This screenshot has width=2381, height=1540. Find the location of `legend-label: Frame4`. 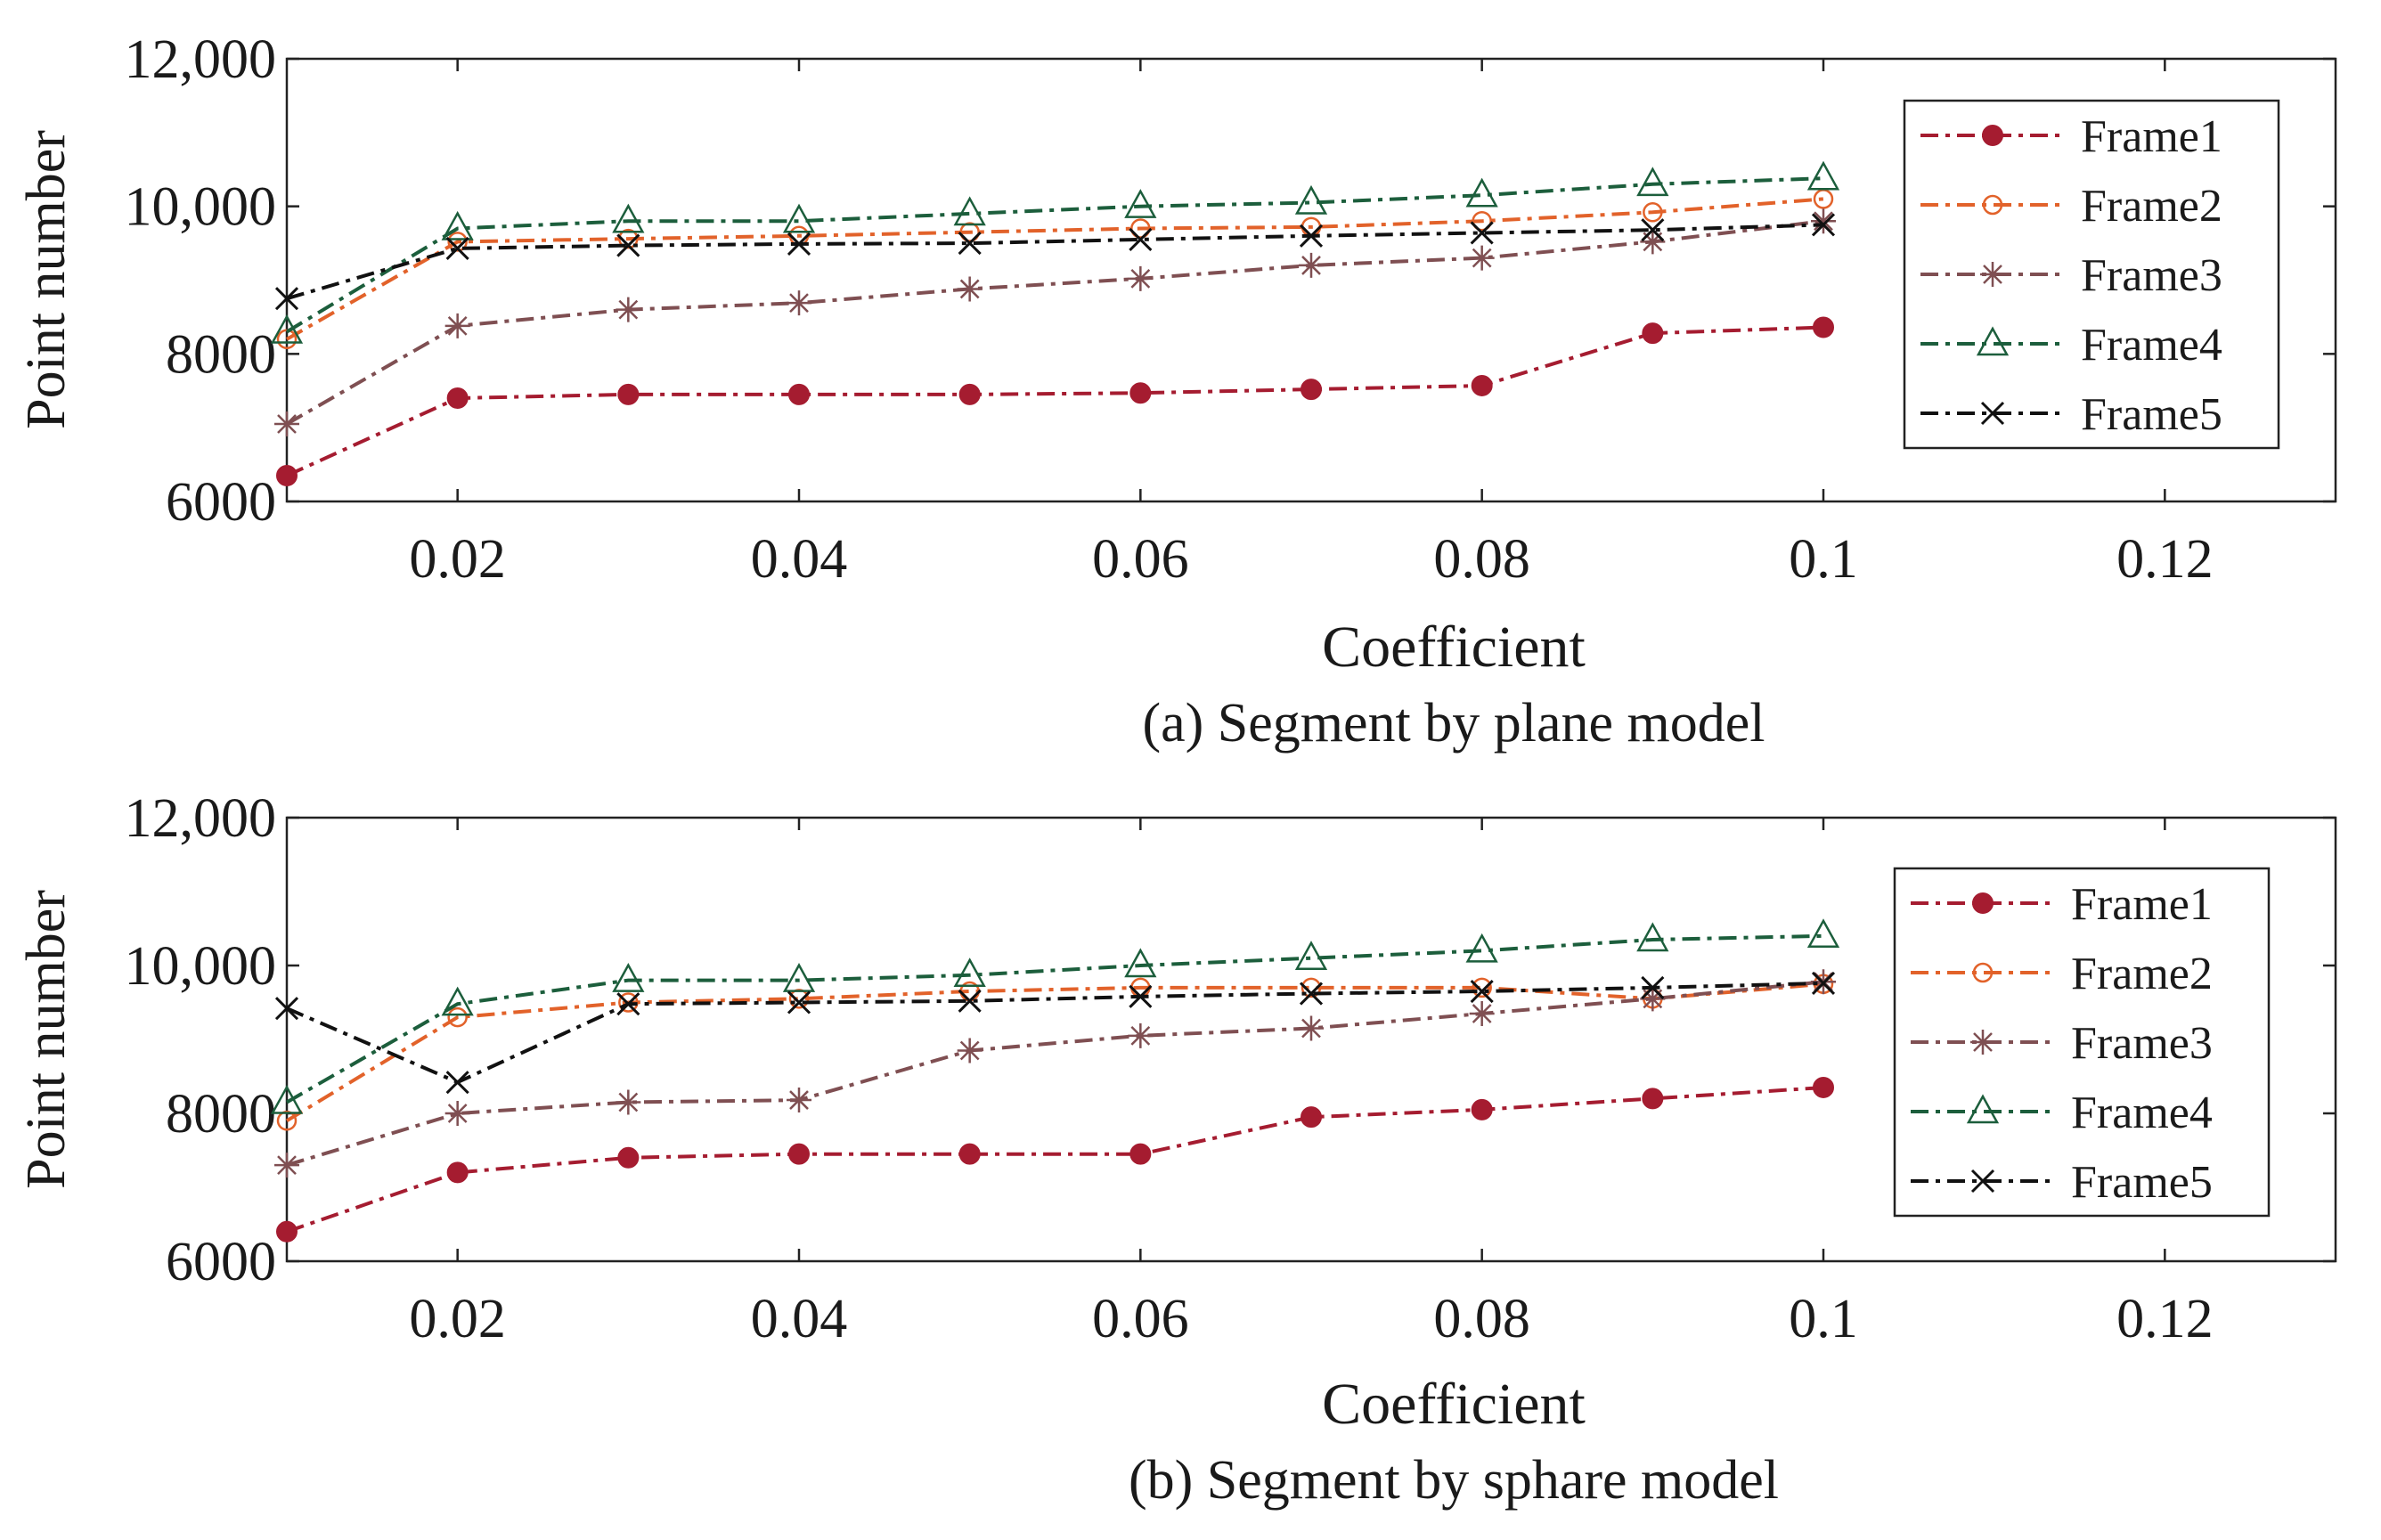

legend-label: Frame4 is located at coordinates (2142, 1113).